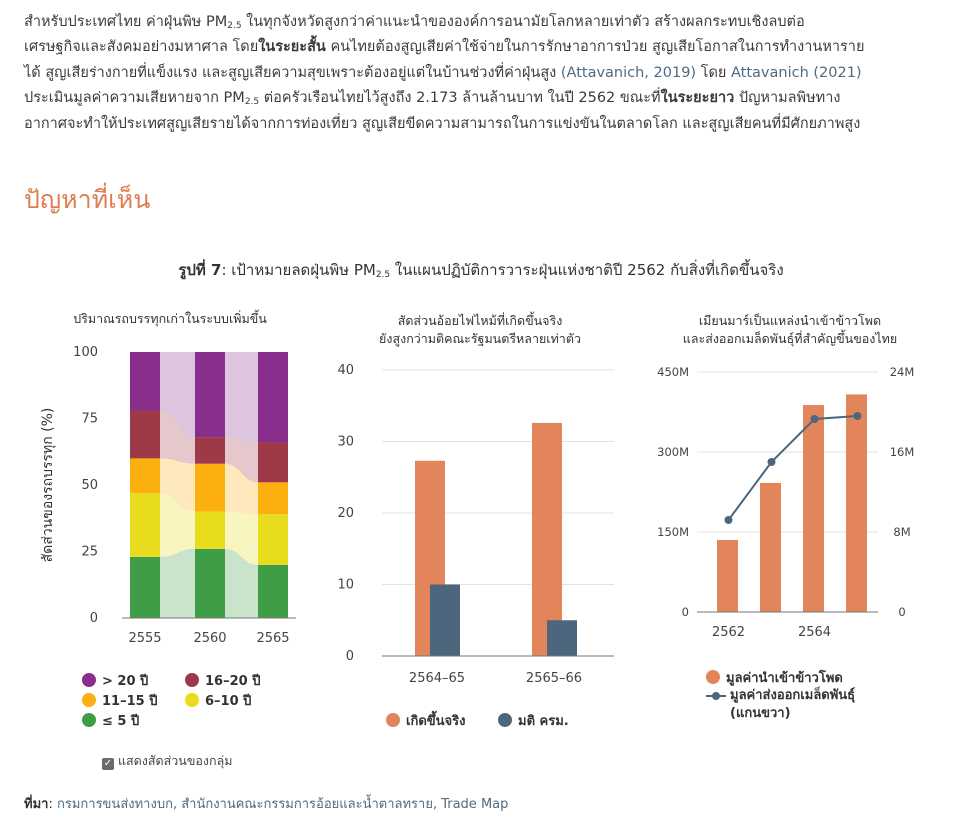 This screenshot has width=962, height=821. Describe the element at coordinates (901, 532) in the screenshot. I see `y-right-tick-label: 8M` at that location.